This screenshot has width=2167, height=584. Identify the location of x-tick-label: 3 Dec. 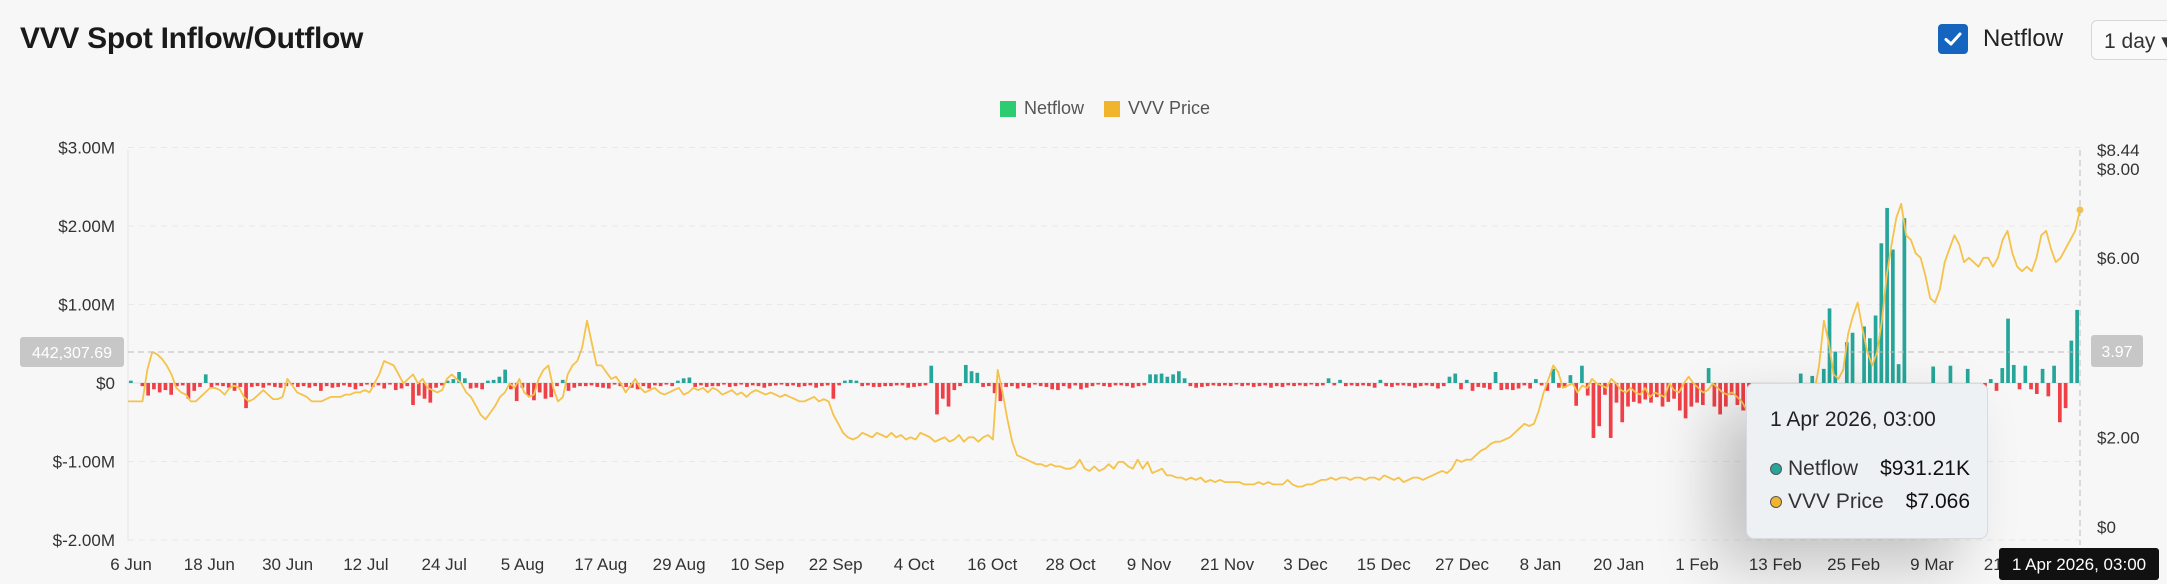
(1305, 564).